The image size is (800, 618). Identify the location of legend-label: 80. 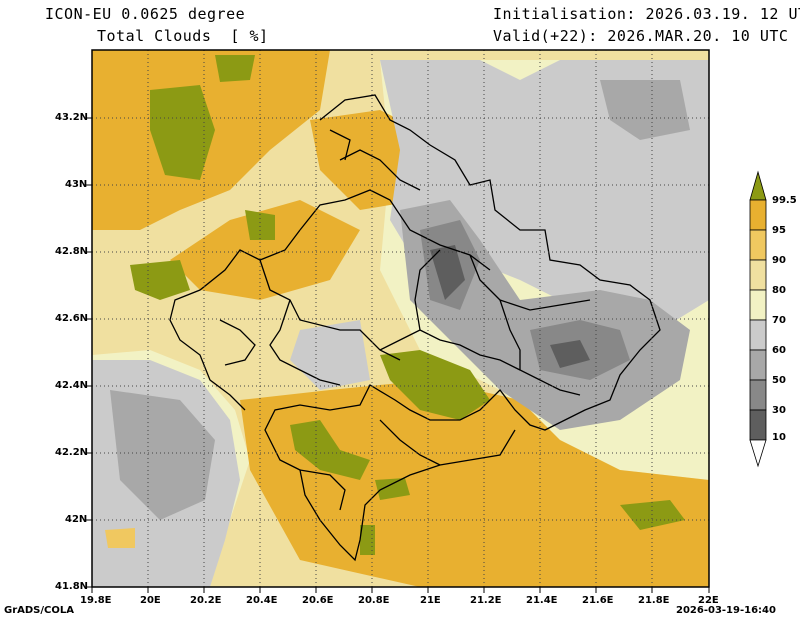
(779, 290).